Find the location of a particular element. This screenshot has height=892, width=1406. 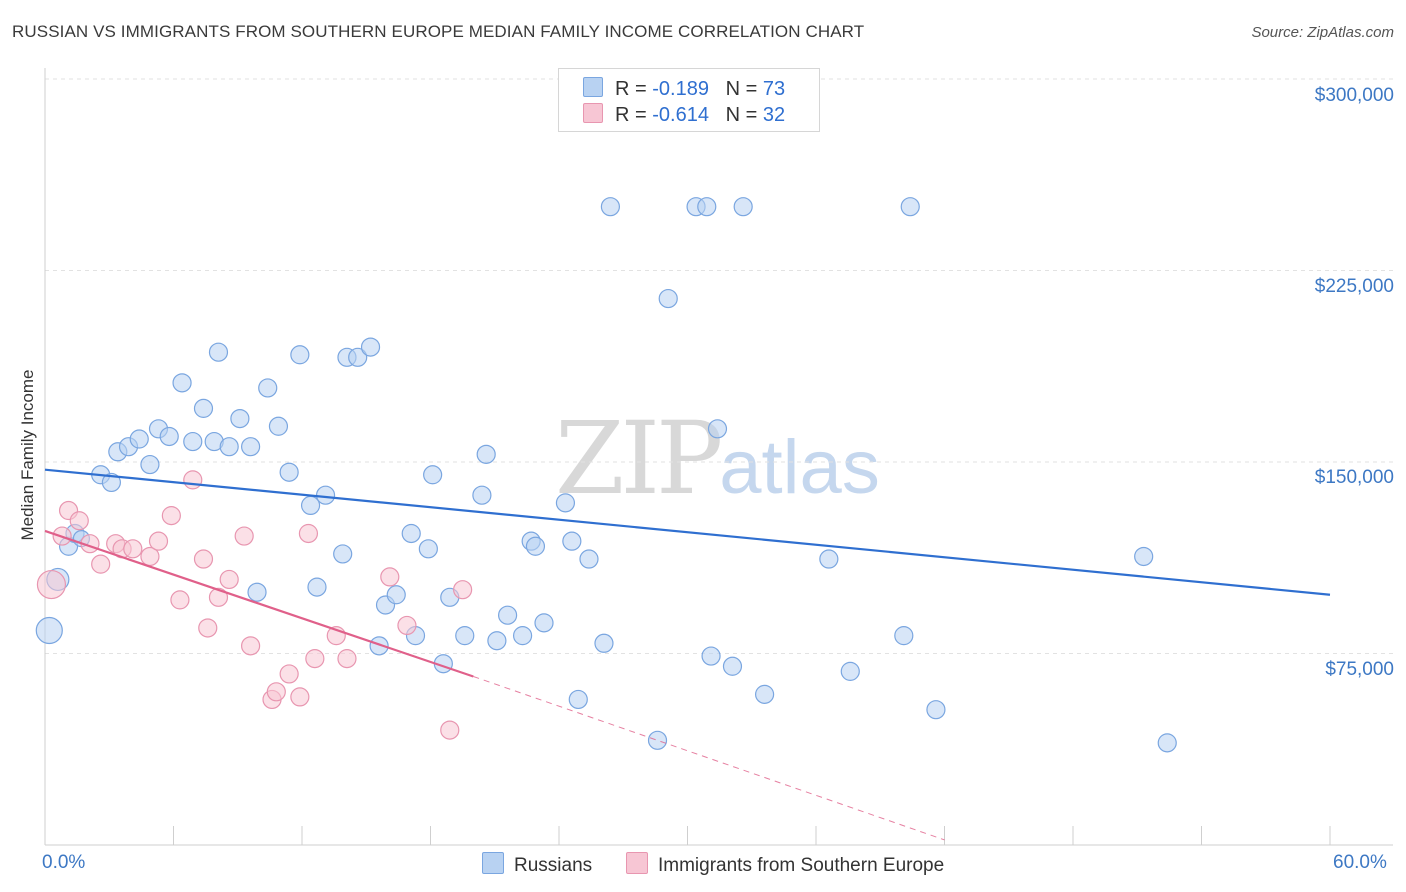

r-value: -0.189 is located at coordinates (680, 89).